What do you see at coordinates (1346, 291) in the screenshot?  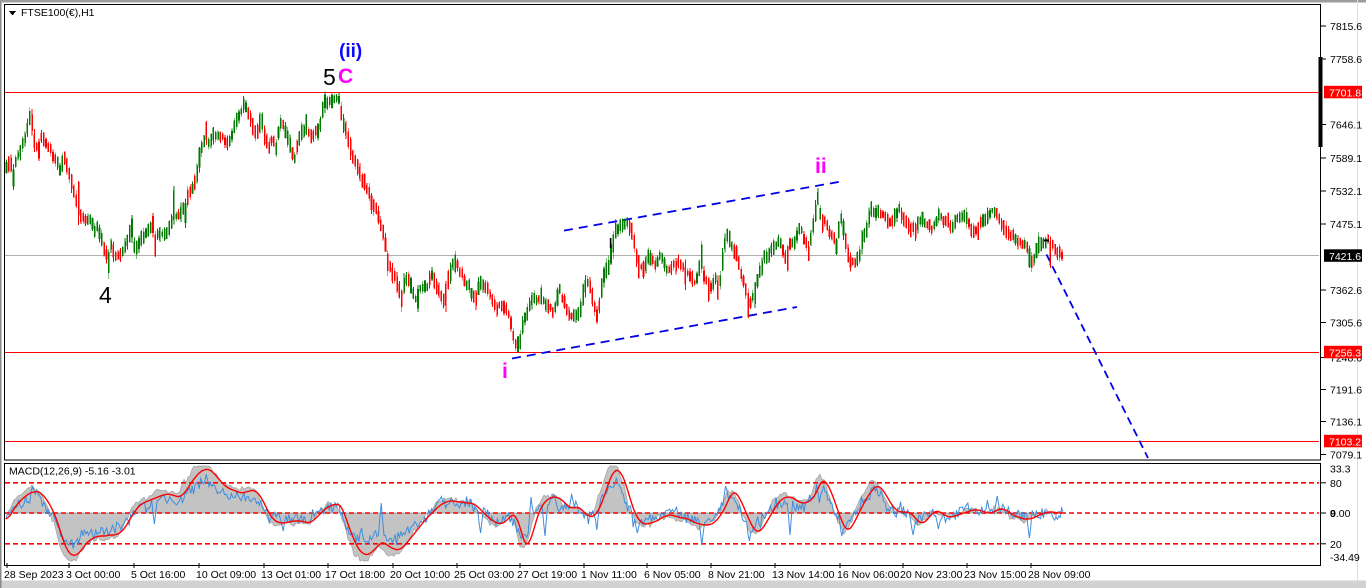 I see `svg-text: 7362.6` at bounding box center [1346, 291].